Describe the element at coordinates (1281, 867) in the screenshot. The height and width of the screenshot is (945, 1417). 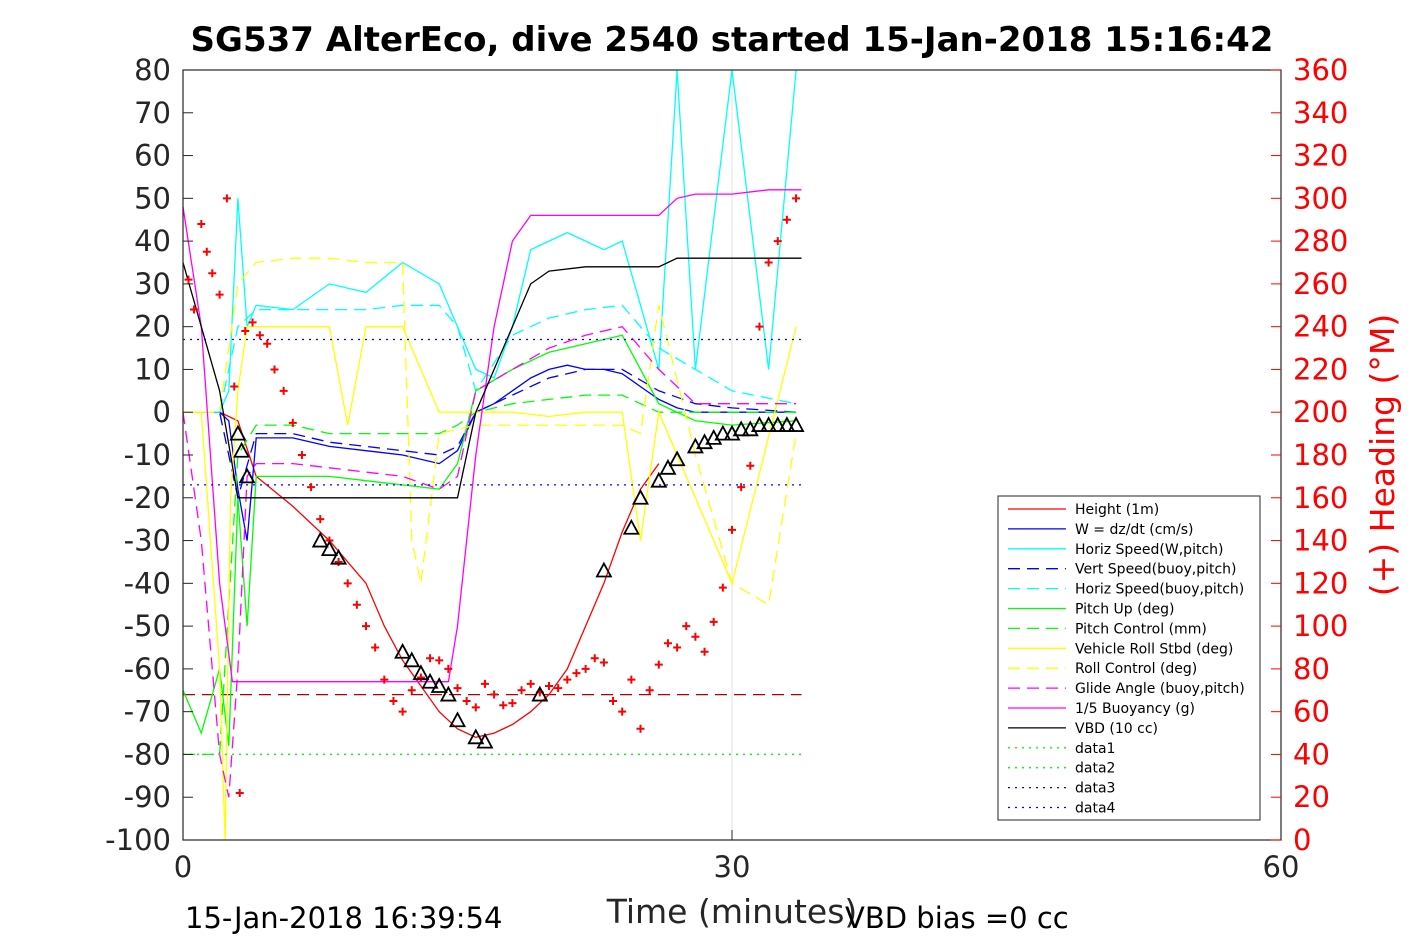
I see `x-tick-label: 60` at that location.